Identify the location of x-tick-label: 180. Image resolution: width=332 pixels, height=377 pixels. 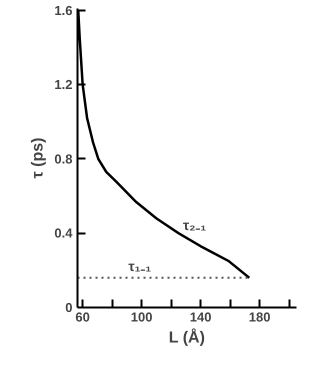
(259, 317).